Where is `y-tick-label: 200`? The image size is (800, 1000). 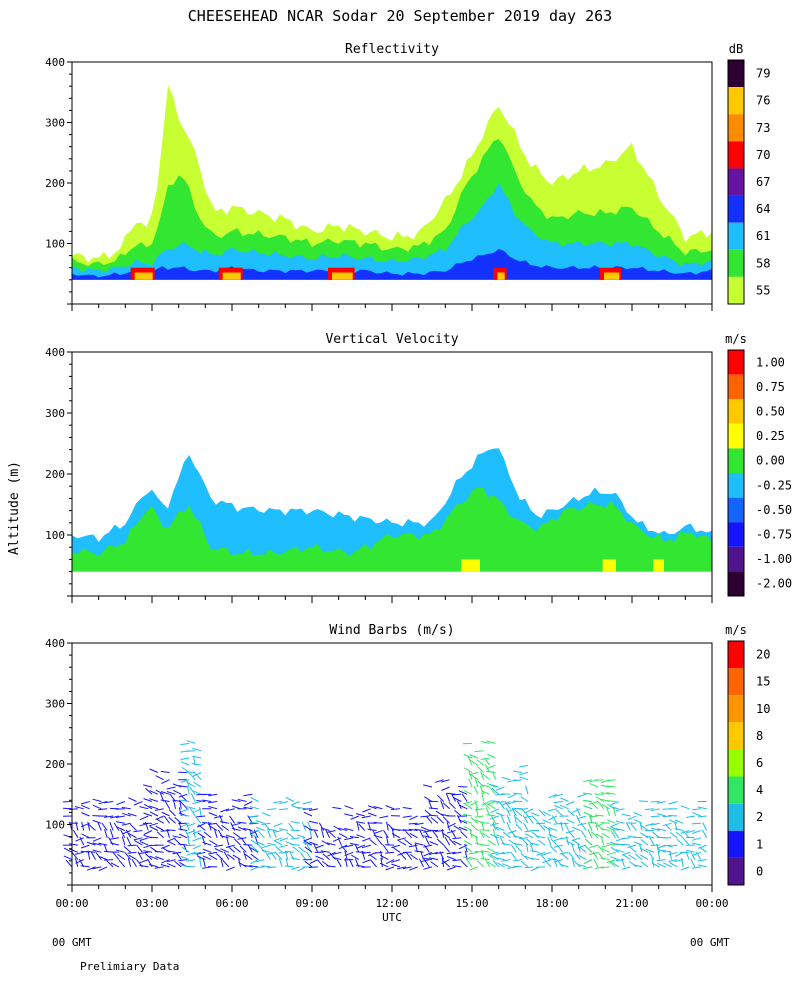 y-tick-label: 200 is located at coordinates (55, 474).